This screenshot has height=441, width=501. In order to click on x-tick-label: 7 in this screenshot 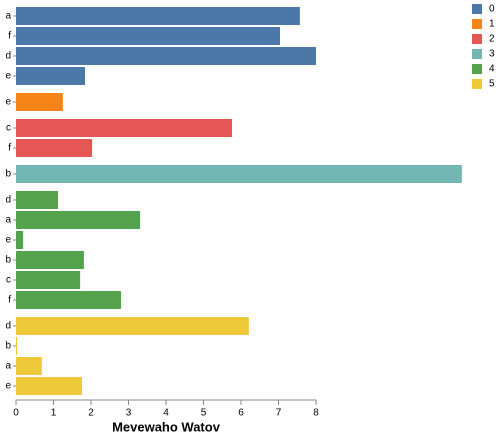, I will do `click(279, 413)`.